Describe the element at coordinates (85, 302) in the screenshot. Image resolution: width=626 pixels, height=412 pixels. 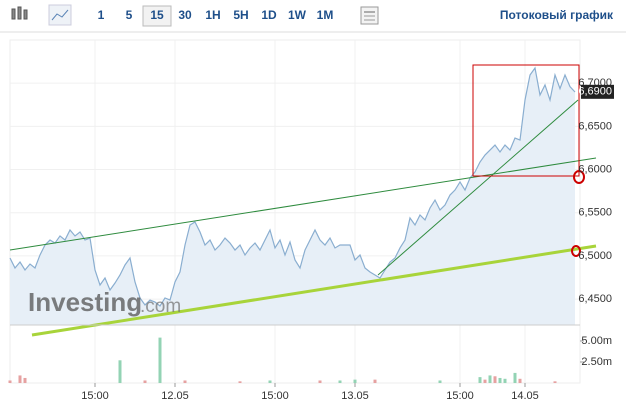
I see `watermark-brand: Investing` at that location.